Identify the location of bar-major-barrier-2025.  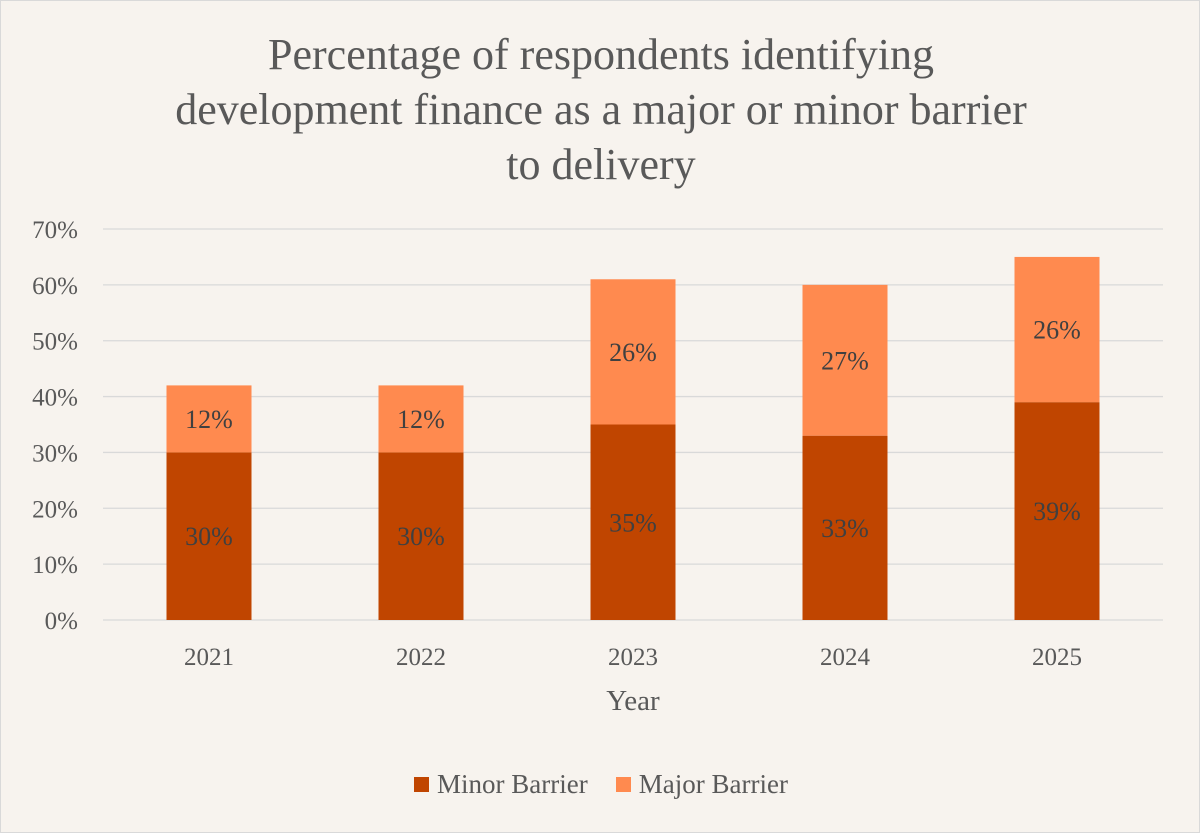
(1057, 329).